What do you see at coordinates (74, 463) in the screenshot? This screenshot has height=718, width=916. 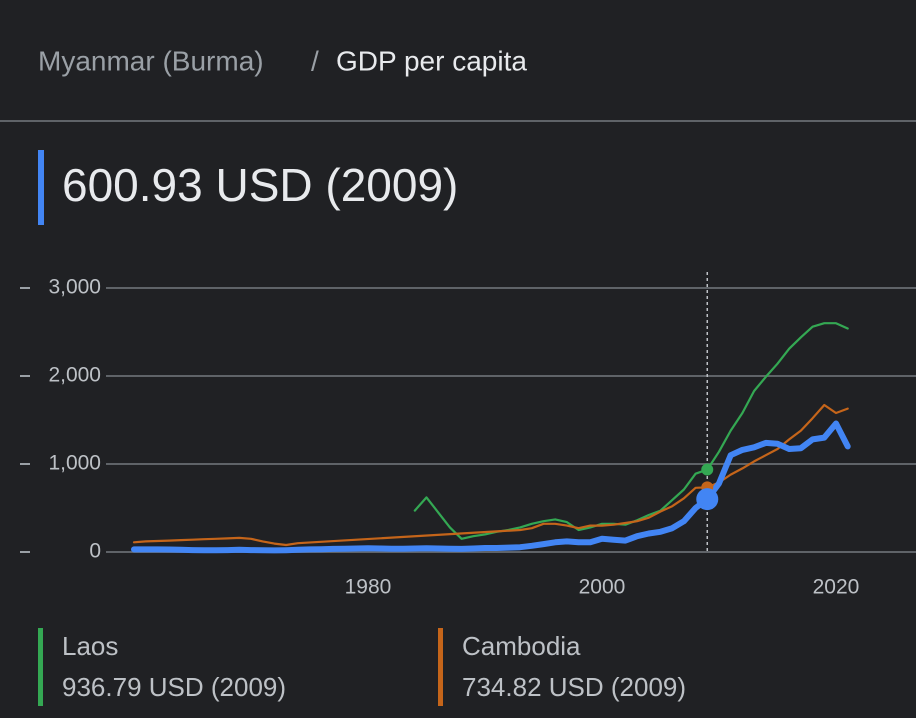 I see `y-tick-label: 1,000` at bounding box center [74, 463].